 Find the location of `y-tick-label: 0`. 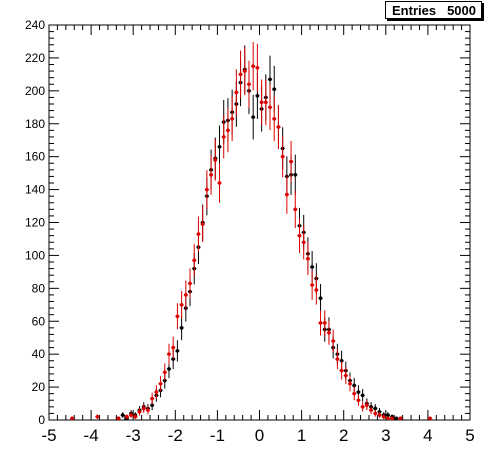

y-tick-label: 0 is located at coordinates (41, 420).